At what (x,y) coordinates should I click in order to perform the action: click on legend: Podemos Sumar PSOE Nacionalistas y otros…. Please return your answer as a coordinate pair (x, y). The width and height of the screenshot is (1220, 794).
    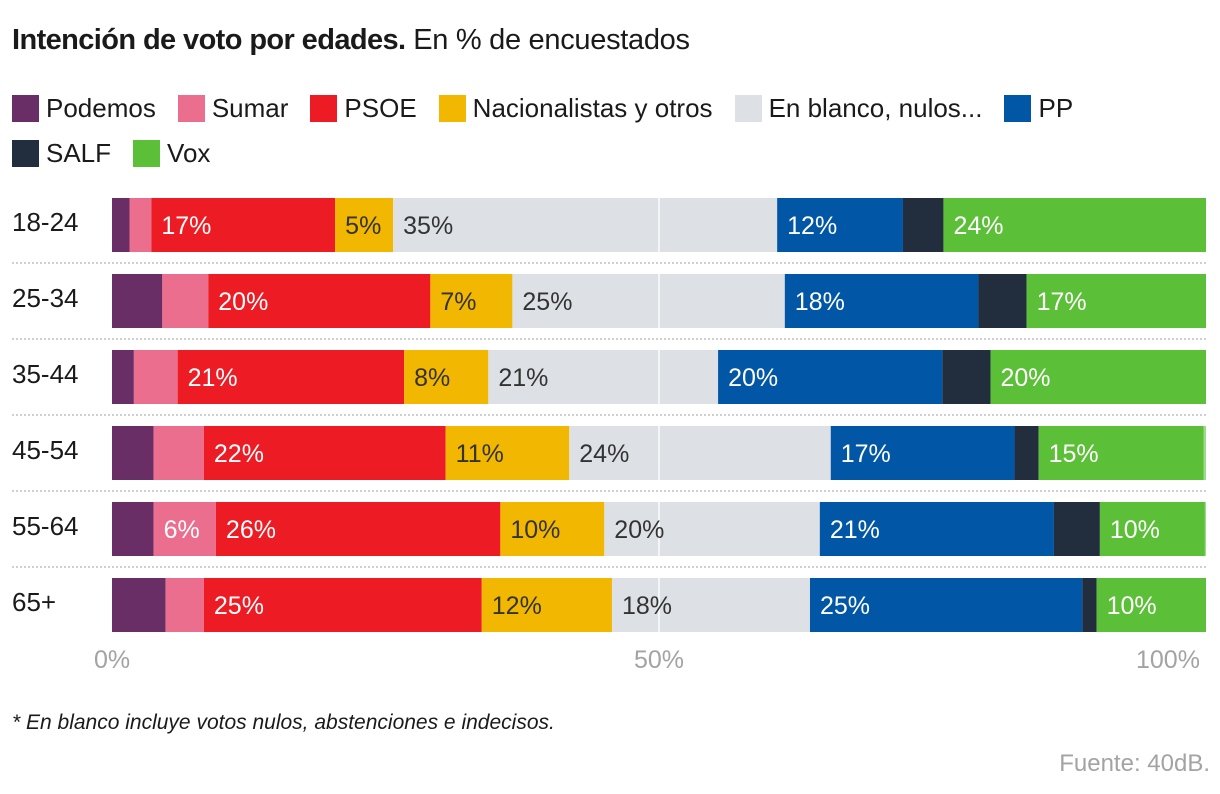
    Looking at the image, I should click on (612, 135).